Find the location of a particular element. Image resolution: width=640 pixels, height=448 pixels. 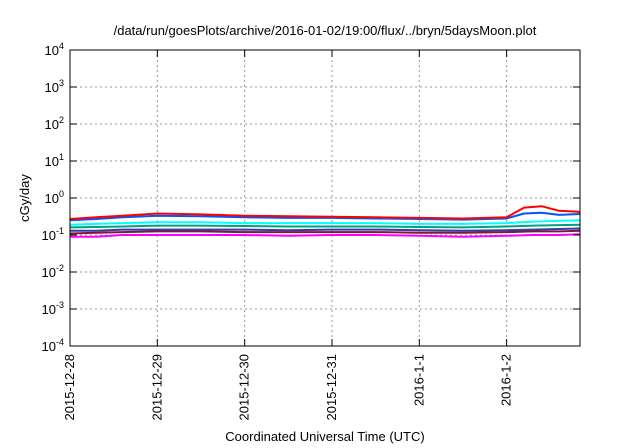

series-lines is located at coordinates (325, 221).